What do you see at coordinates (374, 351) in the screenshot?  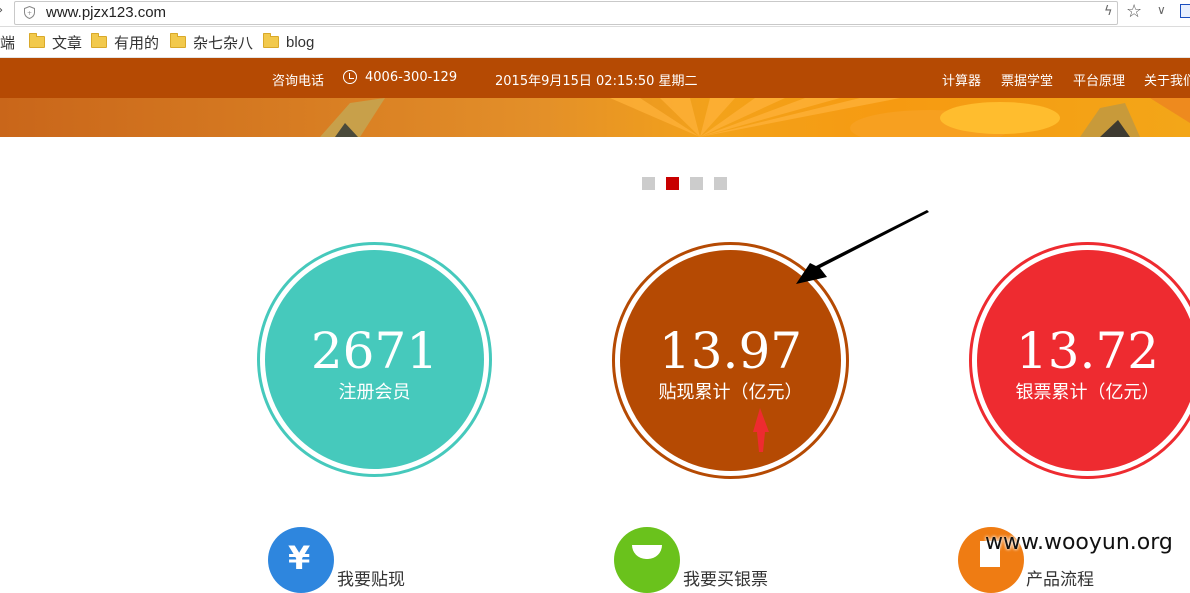 I see `stat-value: 2671` at bounding box center [374, 351].